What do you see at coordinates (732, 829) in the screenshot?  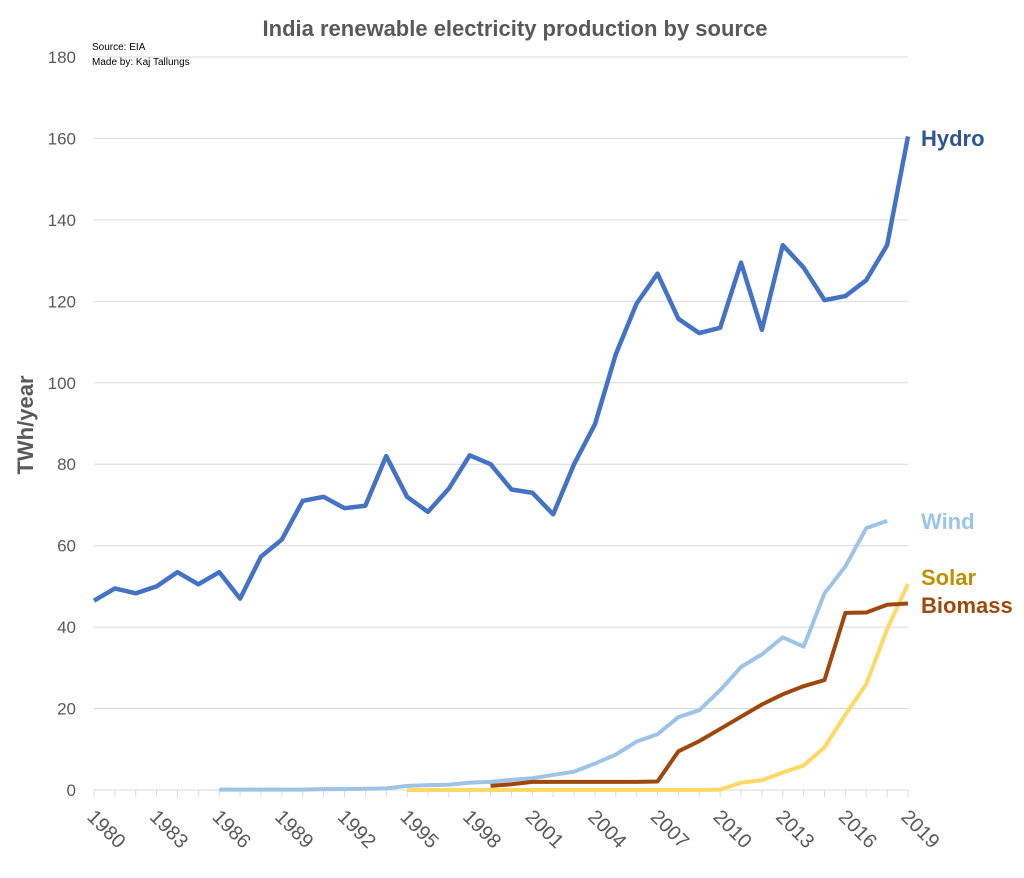 I see `x-tick-label: 2010` at bounding box center [732, 829].